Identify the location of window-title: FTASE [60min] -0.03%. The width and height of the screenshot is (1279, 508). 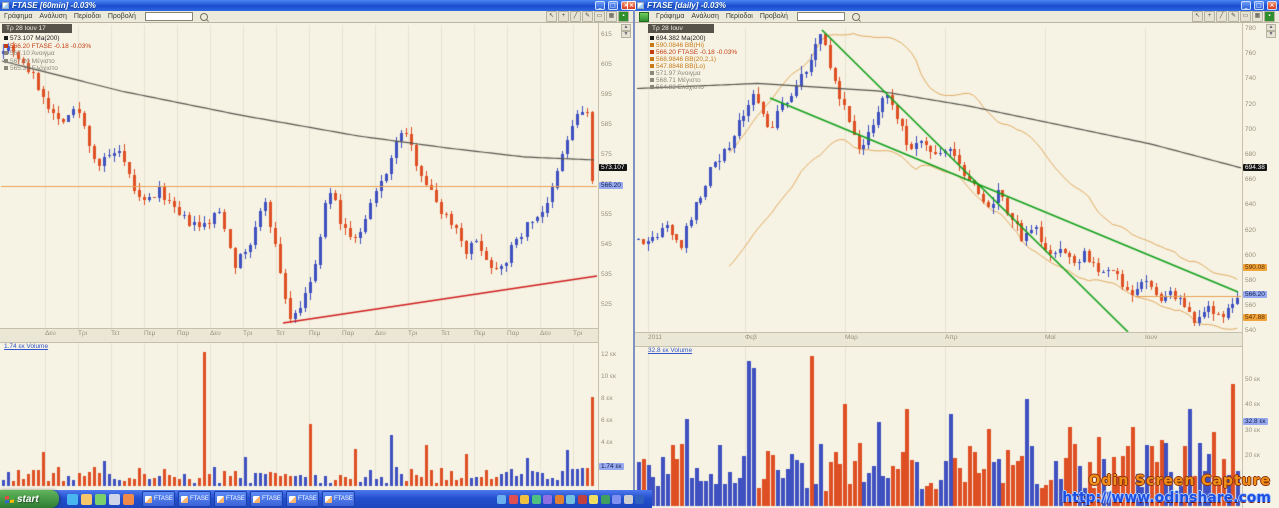
(54, 5).